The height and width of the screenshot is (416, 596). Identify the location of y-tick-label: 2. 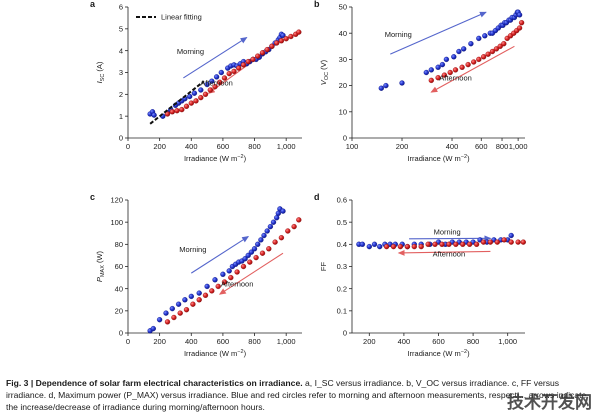
(121, 94).